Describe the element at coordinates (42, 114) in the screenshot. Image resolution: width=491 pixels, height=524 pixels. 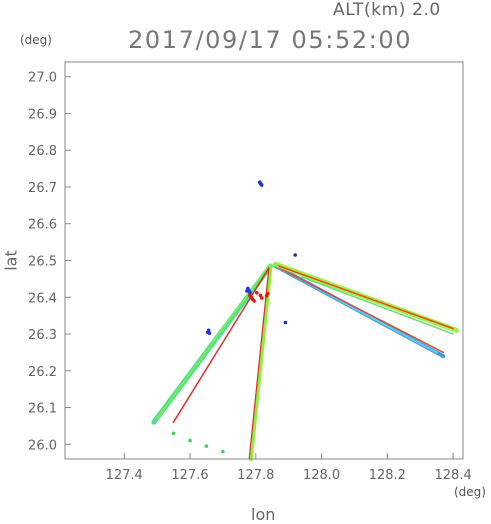
I see `y-tick-label: 26.9` at that location.